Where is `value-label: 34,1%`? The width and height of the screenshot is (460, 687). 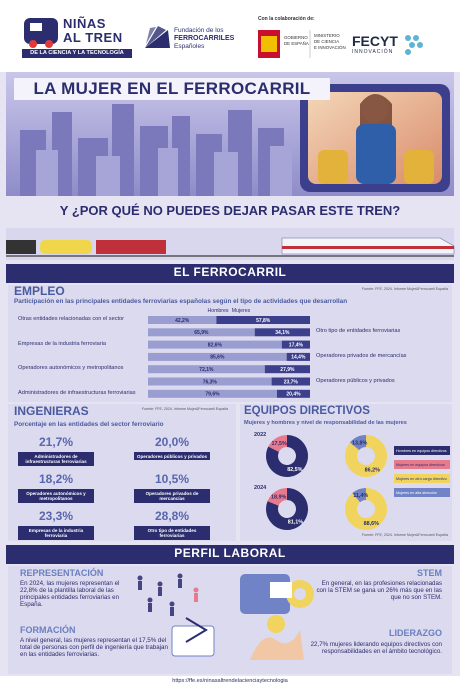 value-label: 34,1% is located at coordinates (282, 333).